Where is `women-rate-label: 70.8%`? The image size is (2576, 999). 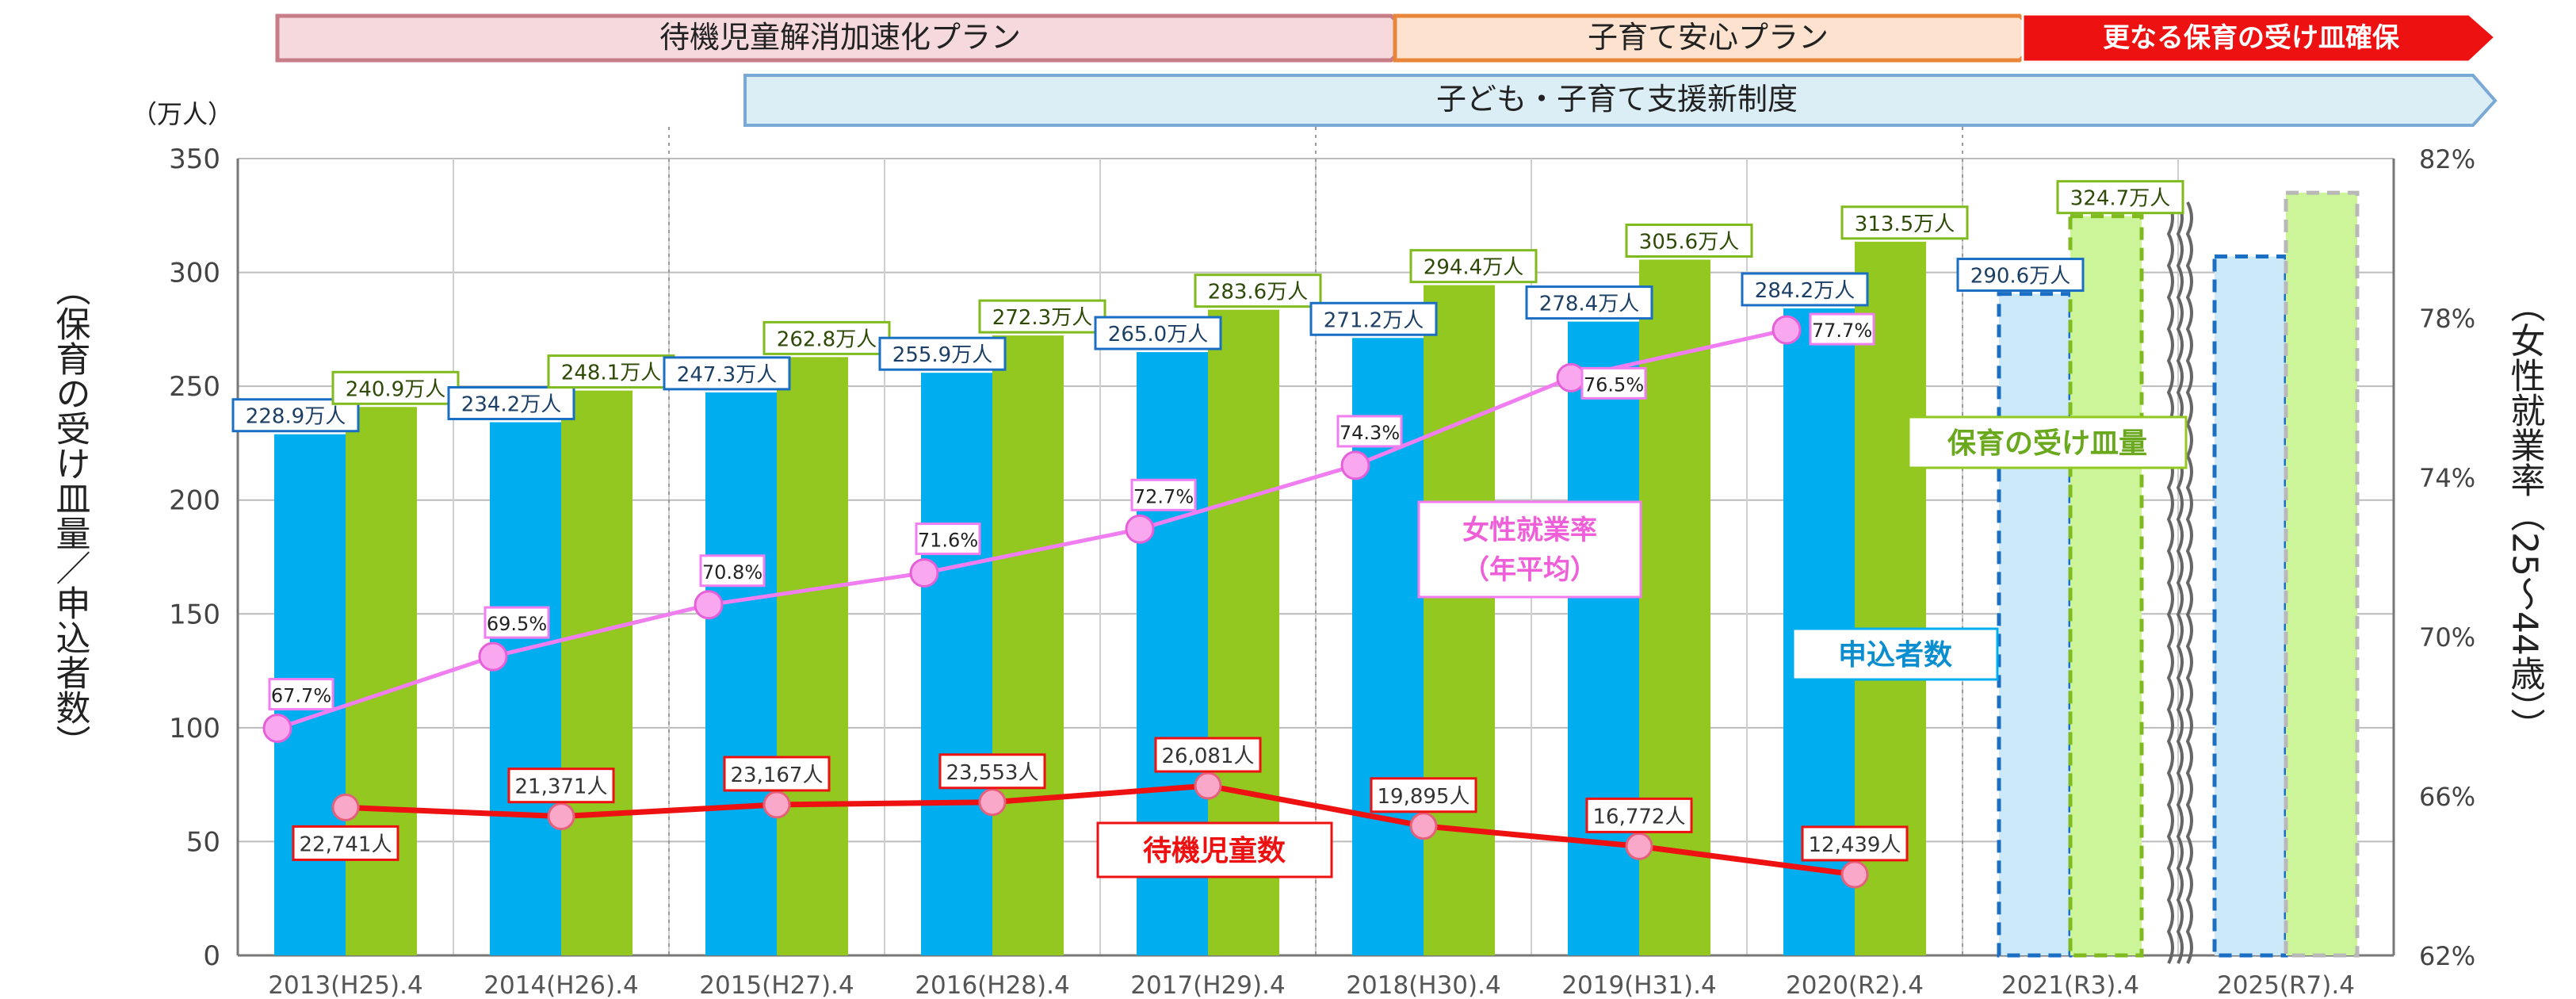
women-rate-label: 70.8% is located at coordinates (732, 572).